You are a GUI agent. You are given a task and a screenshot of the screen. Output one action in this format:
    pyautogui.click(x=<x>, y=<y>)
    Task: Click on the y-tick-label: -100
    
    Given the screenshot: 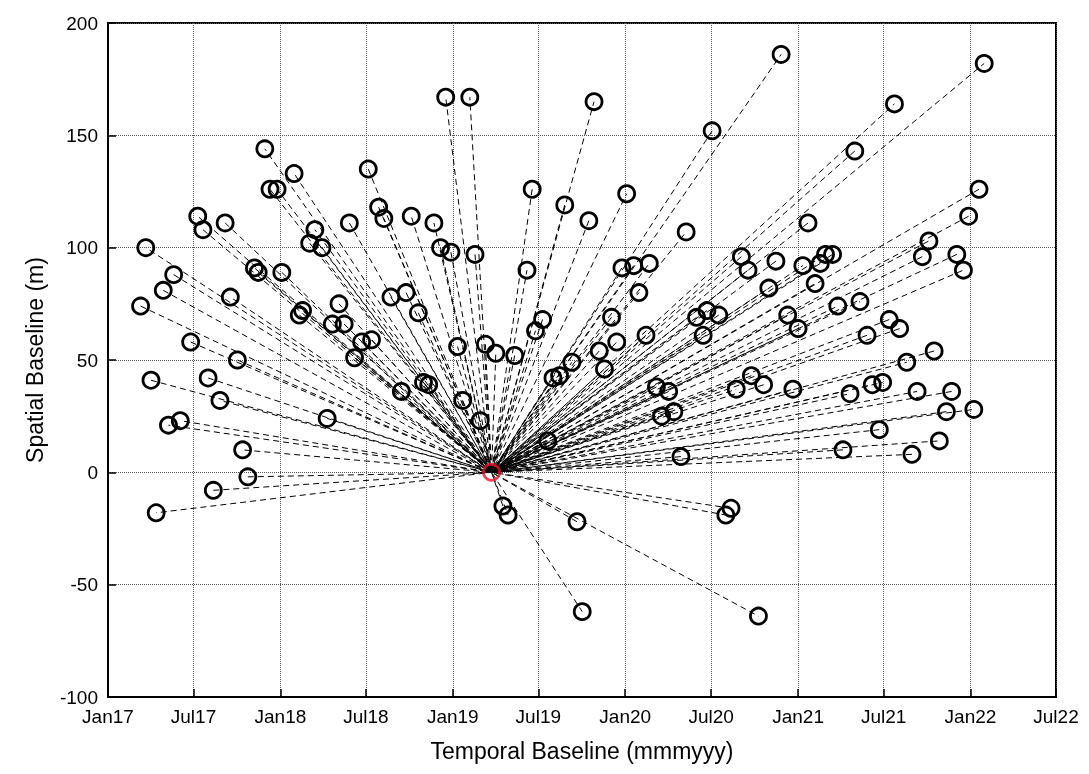 What is the action you would take?
    pyautogui.click(x=78, y=697)
    